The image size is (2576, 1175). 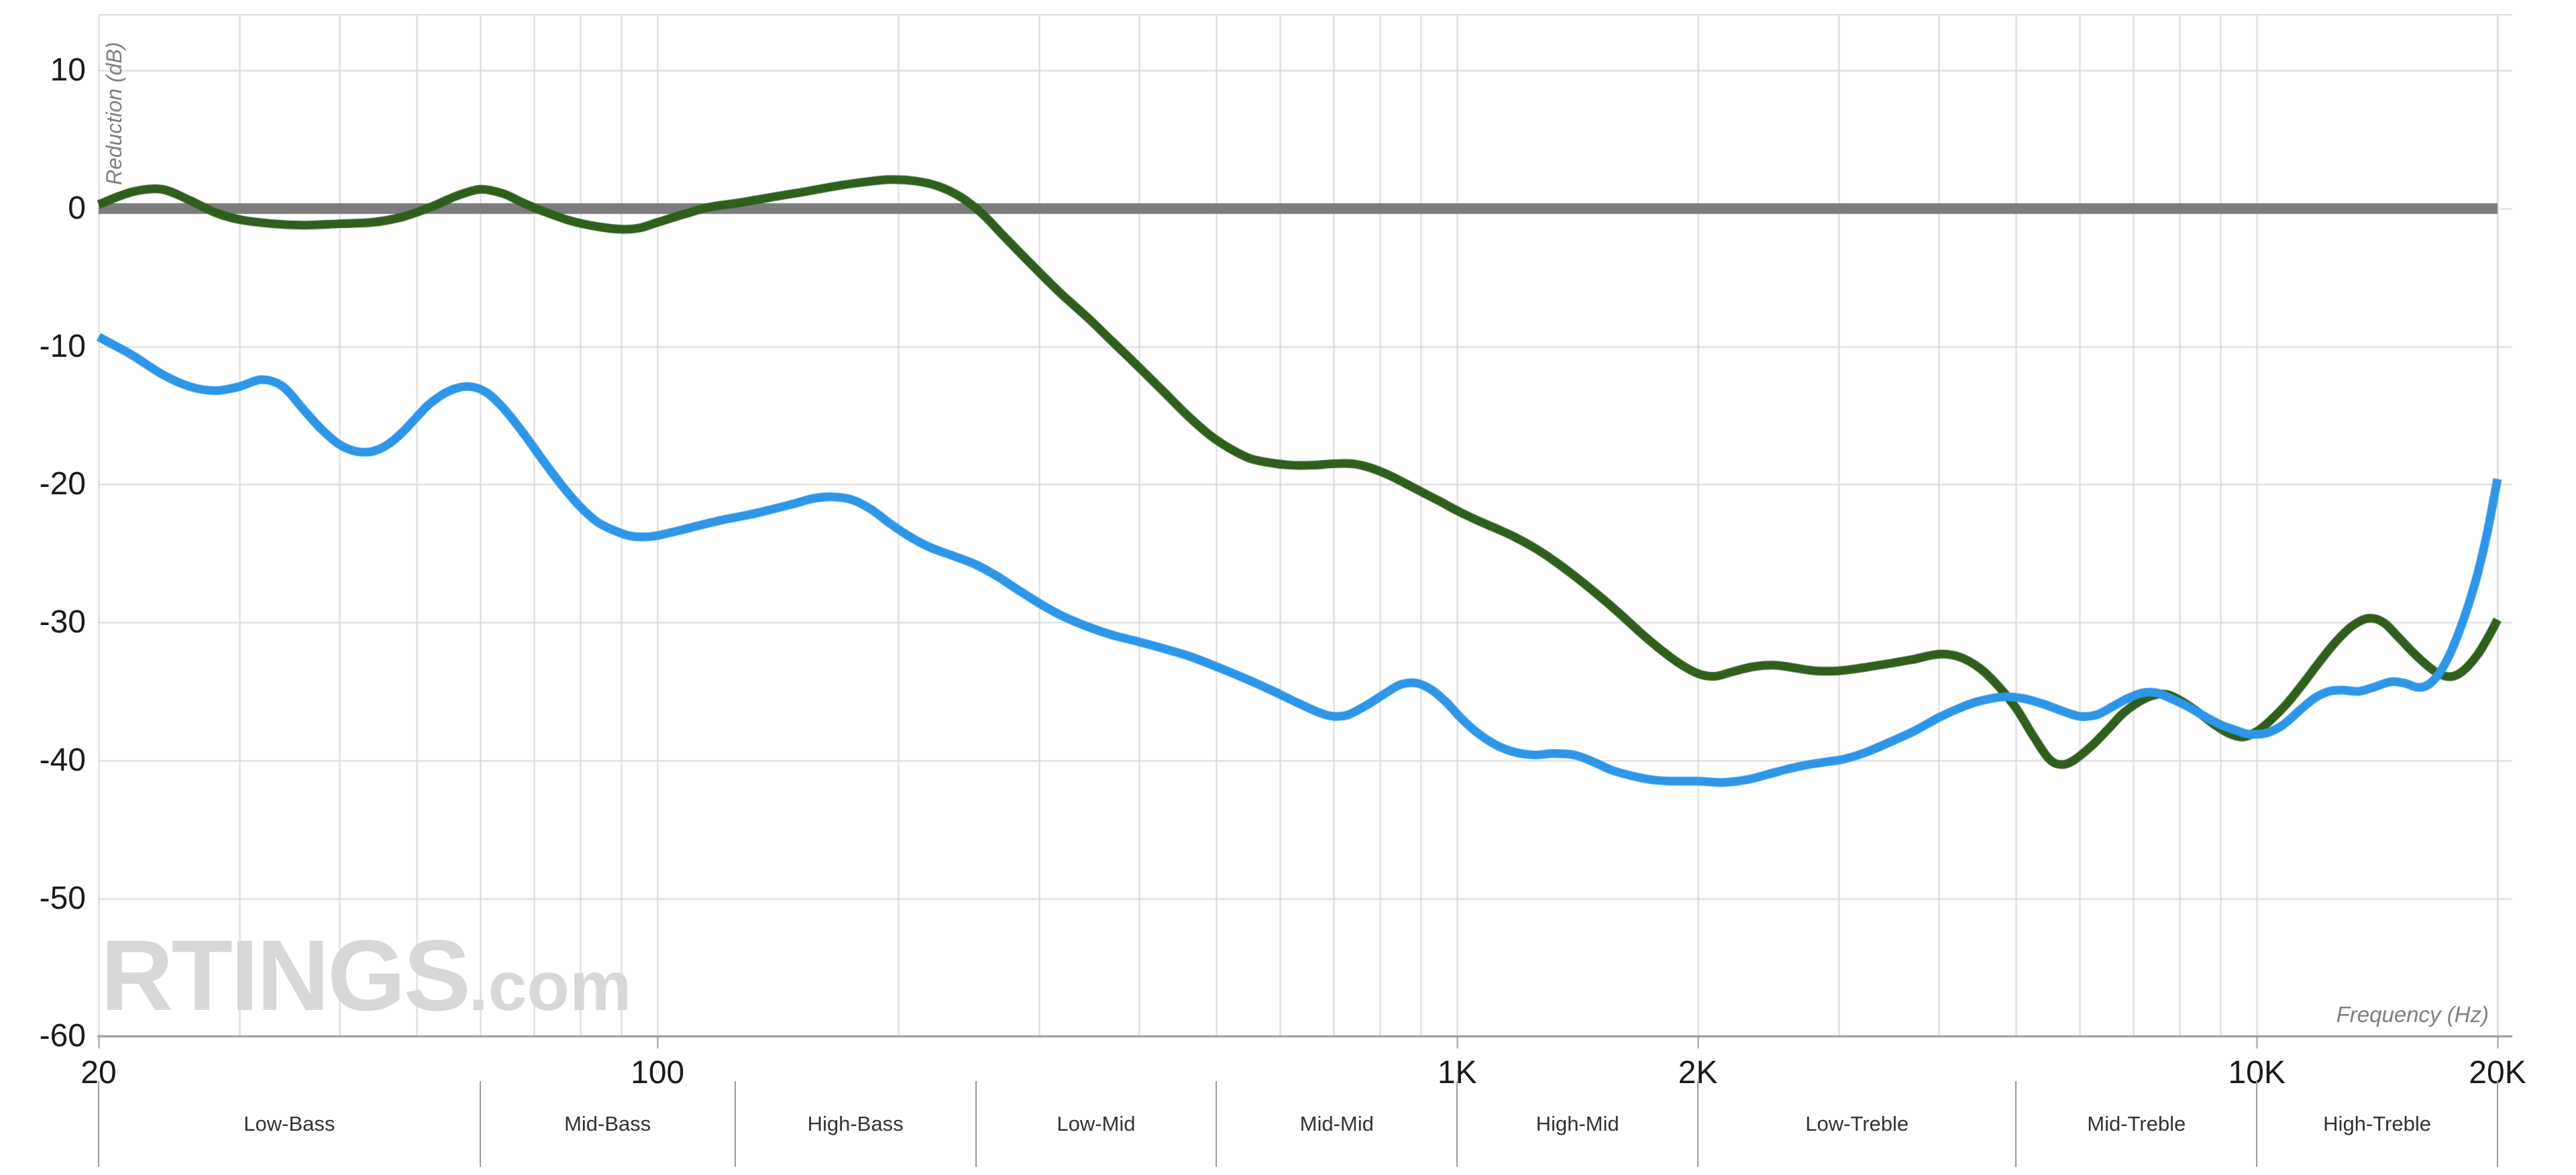 I want to click on band-label: Mid-Mid, so click(x=1336, y=1123).